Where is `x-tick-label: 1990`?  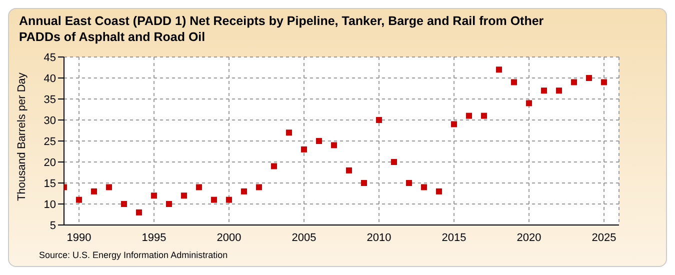
x-tick-label: 1990 is located at coordinates (79, 238).